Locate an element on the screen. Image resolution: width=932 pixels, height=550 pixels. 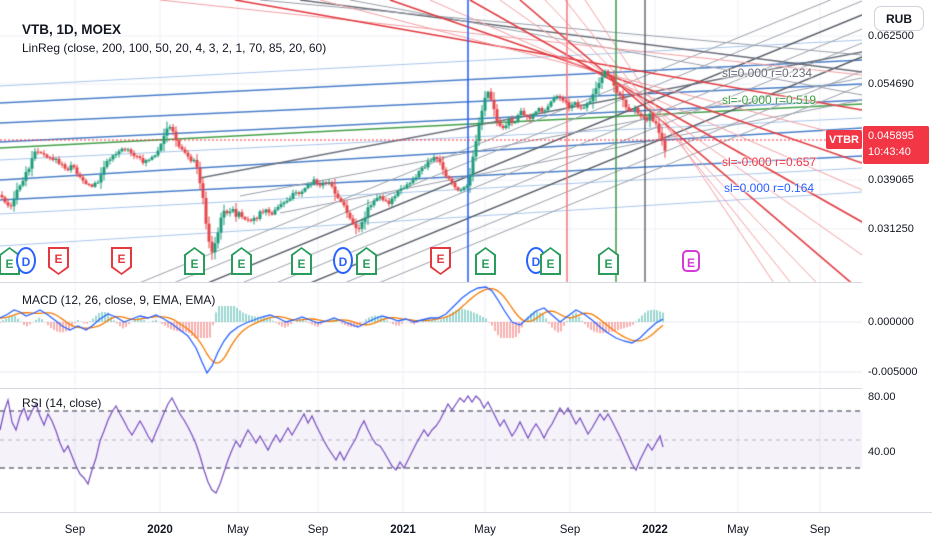
linreg-stat-label: sl=0.000 r=0.234 is located at coordinates (767, 73).